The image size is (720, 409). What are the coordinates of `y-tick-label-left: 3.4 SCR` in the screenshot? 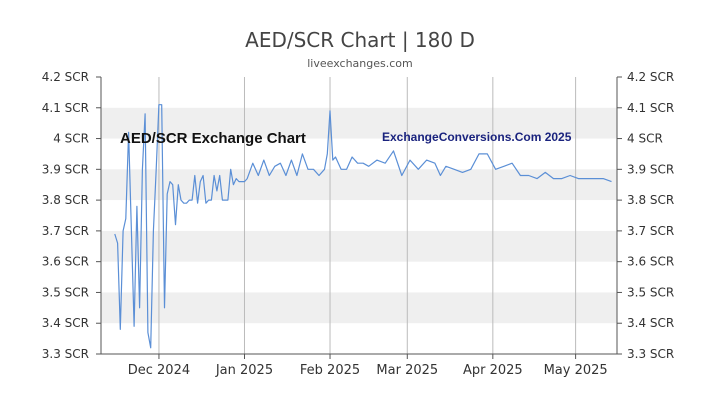 It's located at (65, 323).